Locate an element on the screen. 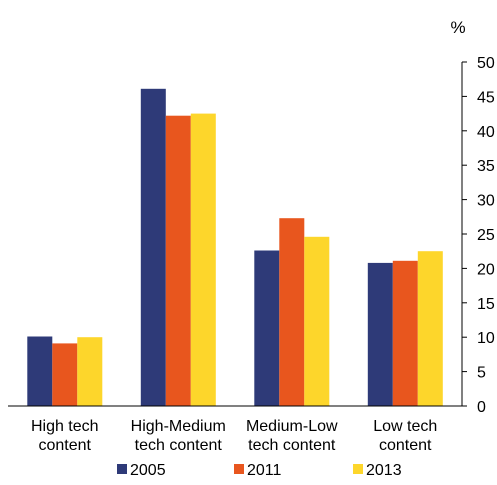  legend-item-2011: 2011 is located at coordinates (258, 470).